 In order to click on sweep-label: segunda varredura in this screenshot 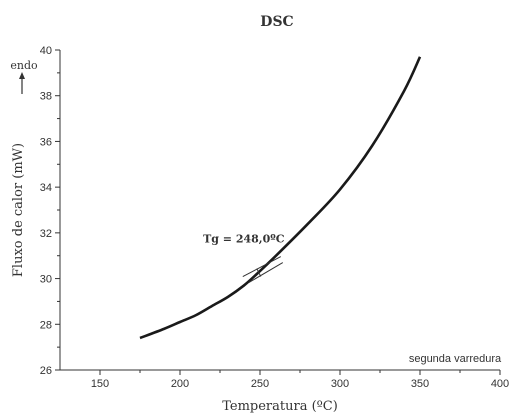, I will do `click(455, 359)`.